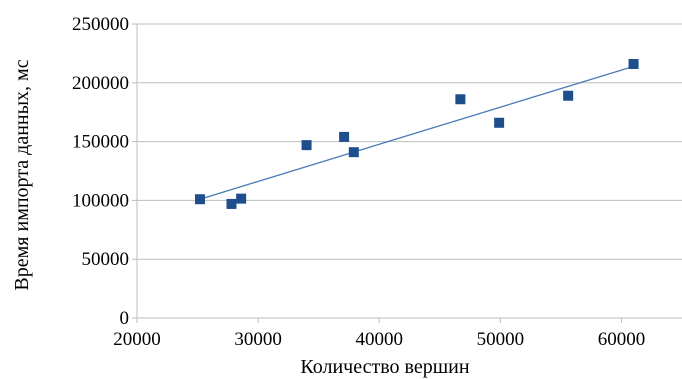 The height and width of the screenshot is (379, 682). I want to click on x-tick-label: 50000, so click(501, 339).